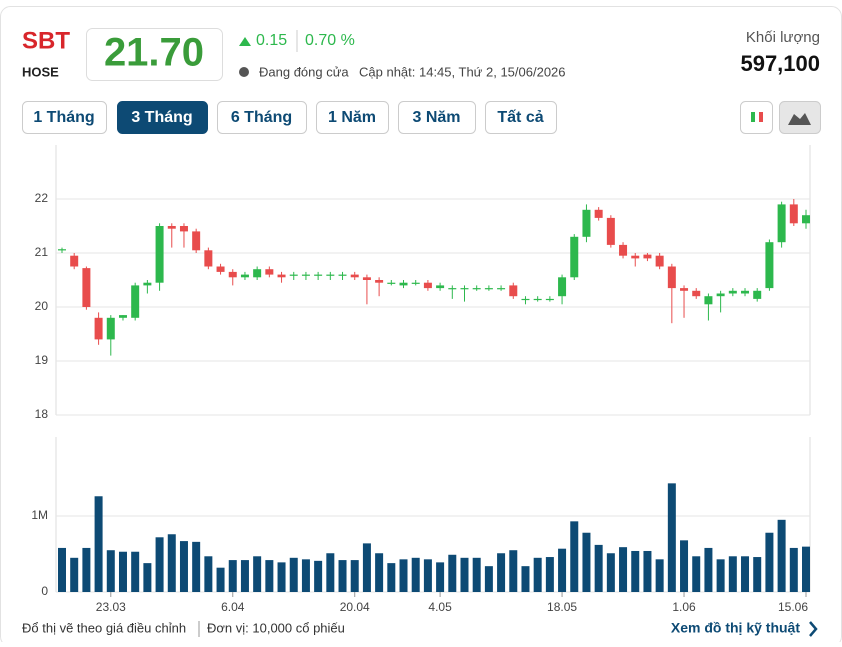 The image size is (842, 647). I want to click on status: Đang đóng cửa, so click(304, 71).